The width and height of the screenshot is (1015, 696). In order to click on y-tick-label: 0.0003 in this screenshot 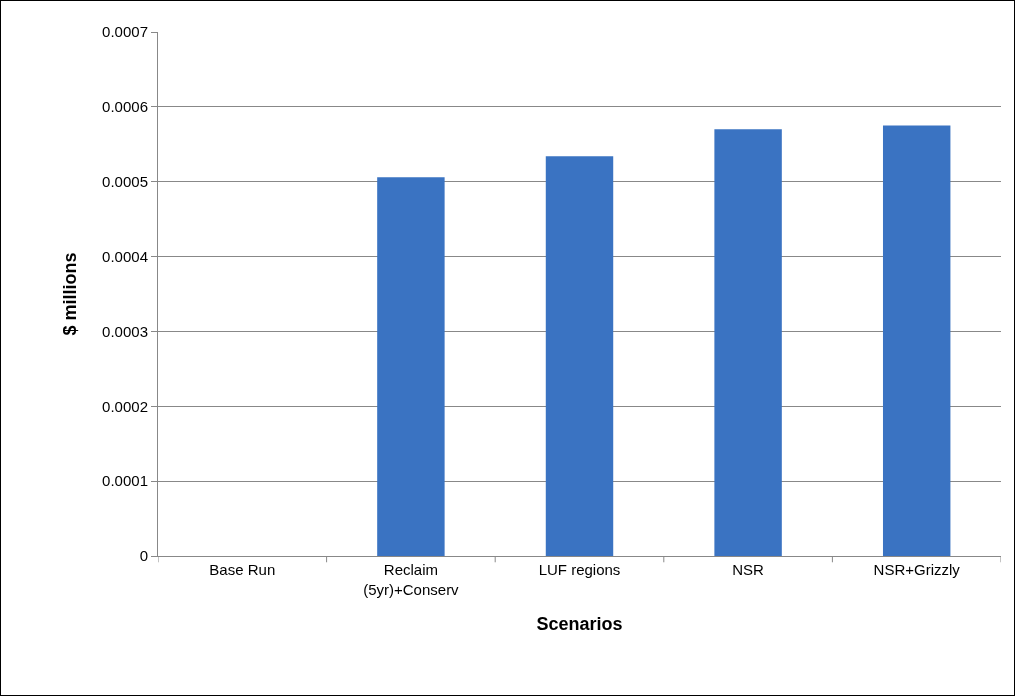, I will do `click(125, 331)`.